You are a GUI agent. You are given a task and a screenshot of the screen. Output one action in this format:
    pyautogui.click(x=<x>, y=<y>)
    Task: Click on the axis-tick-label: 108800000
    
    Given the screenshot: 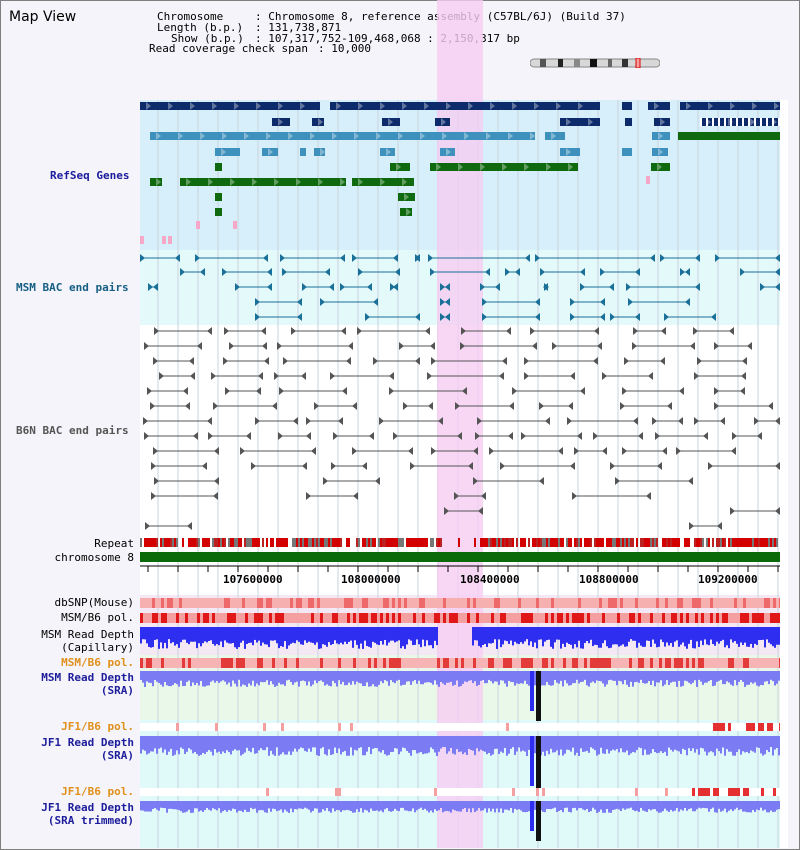 What is the action you would take?
    pyautogui.click(x=609, y=579)
    